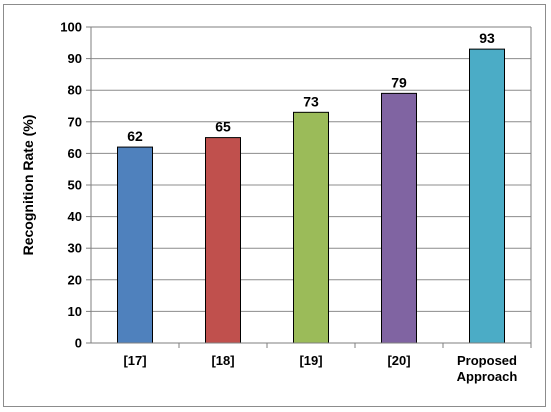 Image resolution: width=551 pixels, height=412 pixels. Describe the element at coordinates (223, 127) in the screenshot. I see `data-label: 65` at that location.